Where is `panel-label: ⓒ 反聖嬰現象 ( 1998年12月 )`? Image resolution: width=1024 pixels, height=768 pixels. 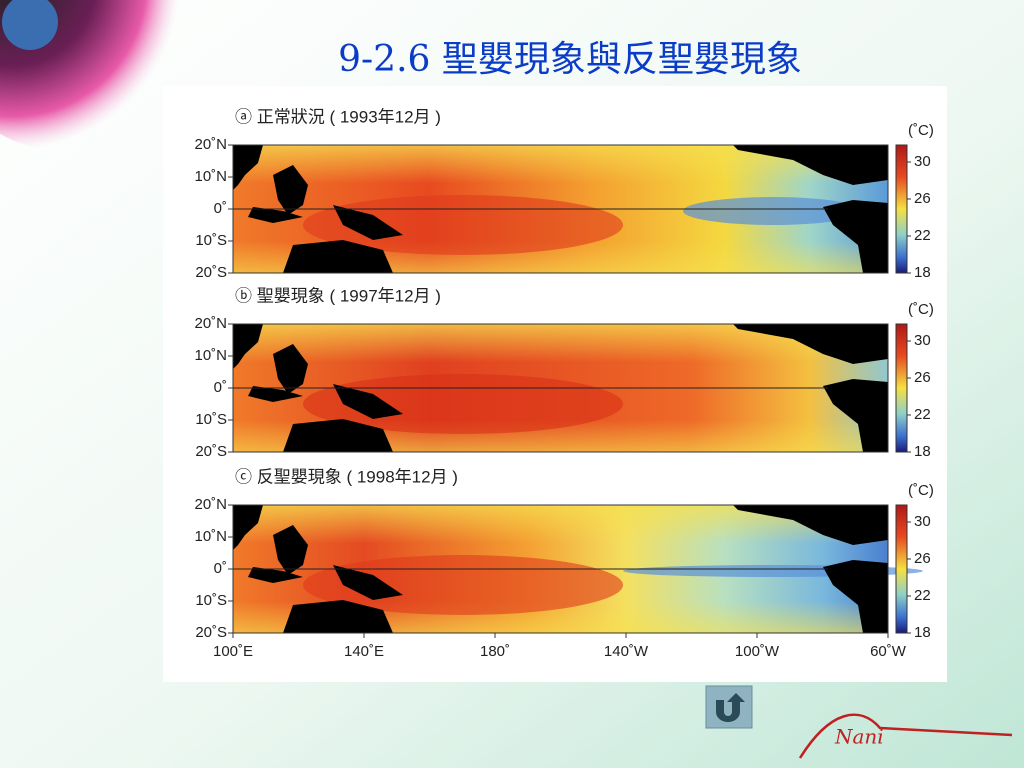
panel-label: ⓒ 反聖嬰現象 ( 1998年12月 ) is located at coordinates (346, 476).